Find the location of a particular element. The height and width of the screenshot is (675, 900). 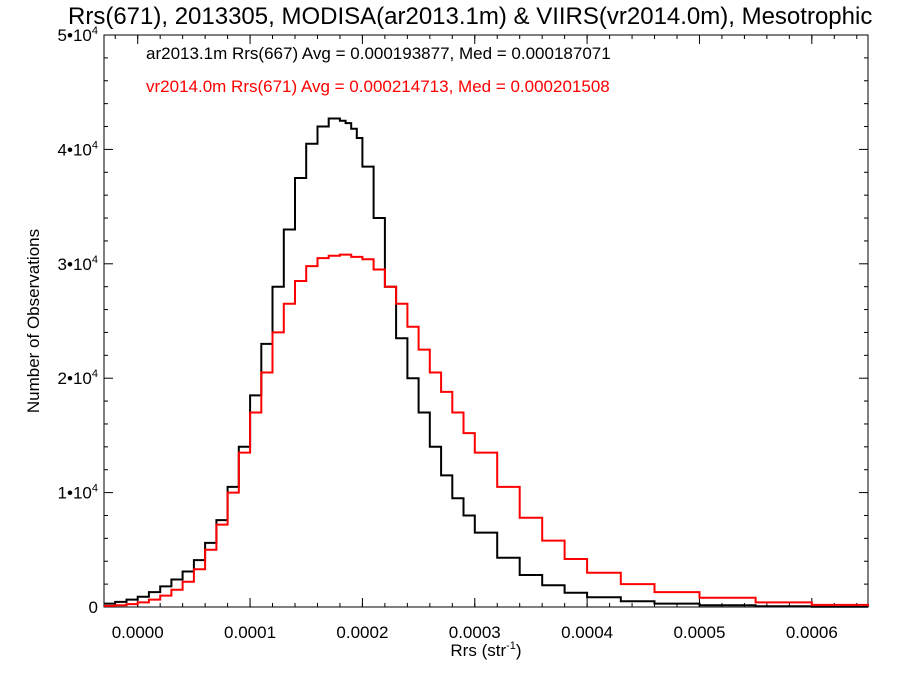

x-axis-label: Rrs (str-1) is located at coordinates (485, 650).